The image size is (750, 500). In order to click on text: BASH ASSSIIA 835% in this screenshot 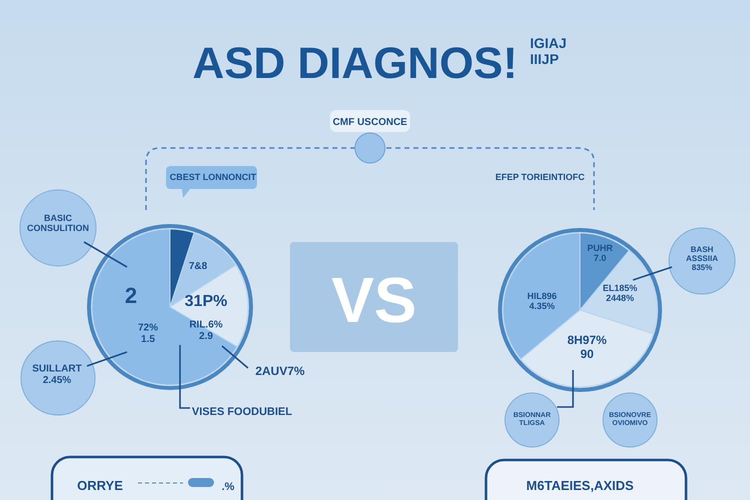, I will do `click(702, 258)`.